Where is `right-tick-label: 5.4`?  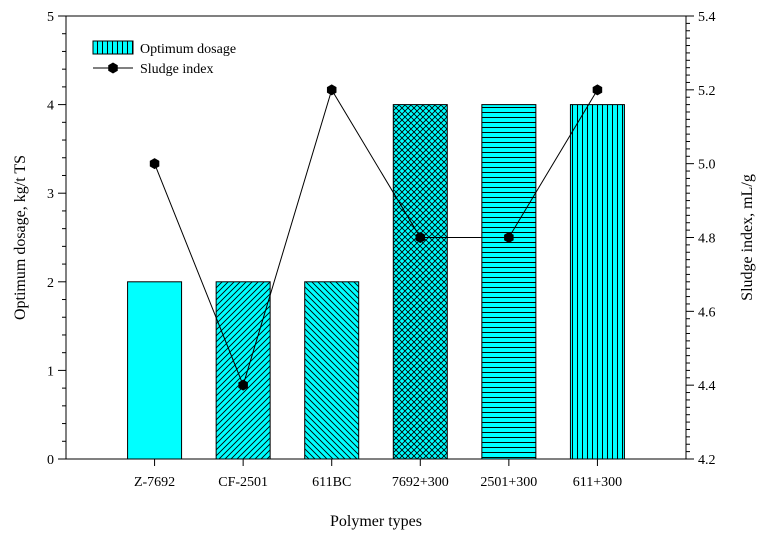
right-tick-label: 5.4 is located at coordinates (707, 17).